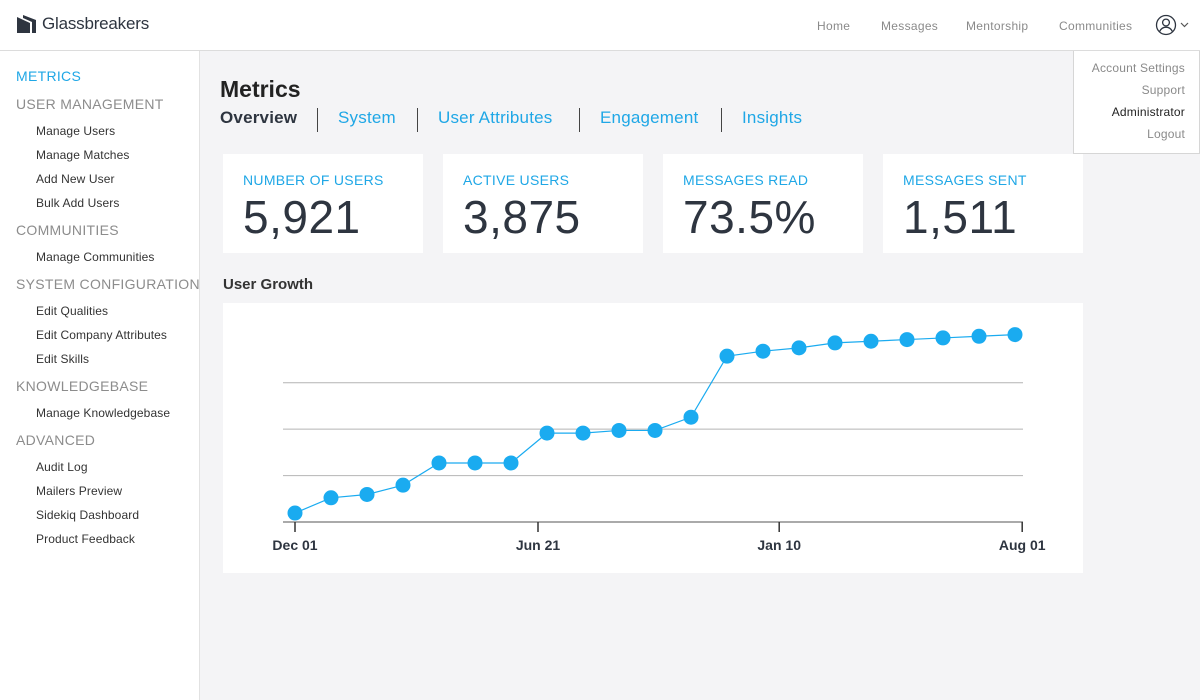 Image resolution: width=1200 pixels, height=700 pixels. What do you see at coordinates (82, 386) in the screenshot?
I see `sidebar-section-knowledgebase: KNOWLEDGEBASE` at bounding box center [82, 386].